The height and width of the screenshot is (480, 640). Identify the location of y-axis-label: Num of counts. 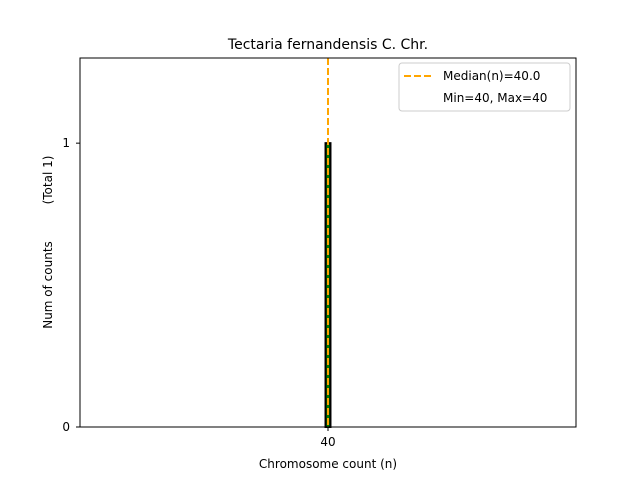
(48, 285).